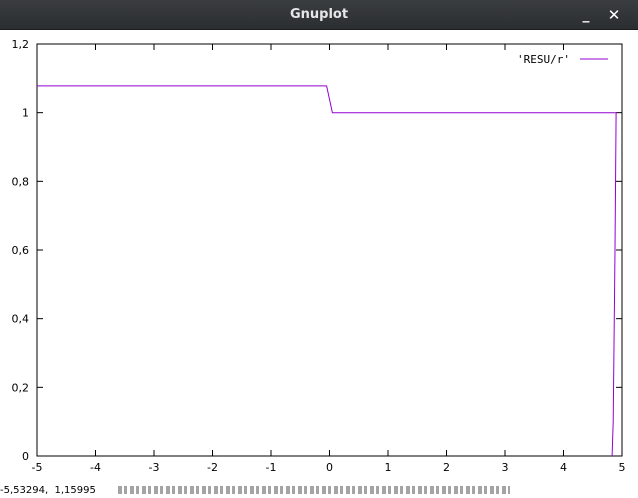 The image size is (638, 498). Describe the element at coordinates (37, 467) in the screenshot. I see `x-tick-label: -5` at that location.